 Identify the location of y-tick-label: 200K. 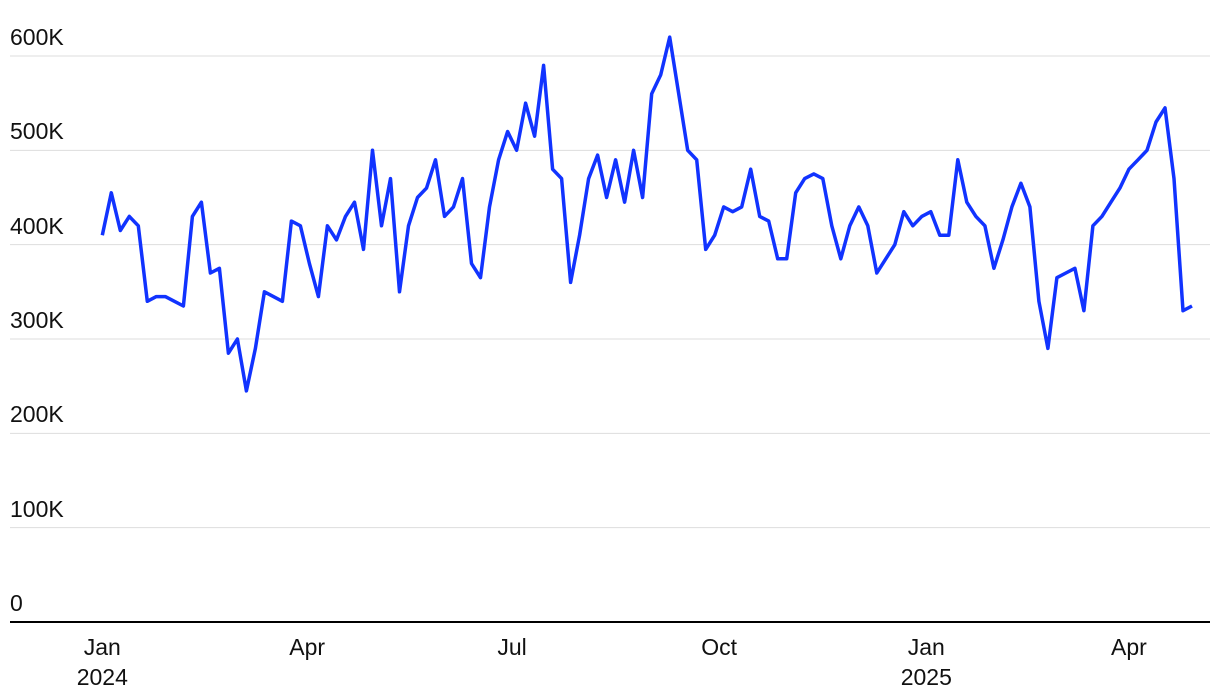
(37, 414).